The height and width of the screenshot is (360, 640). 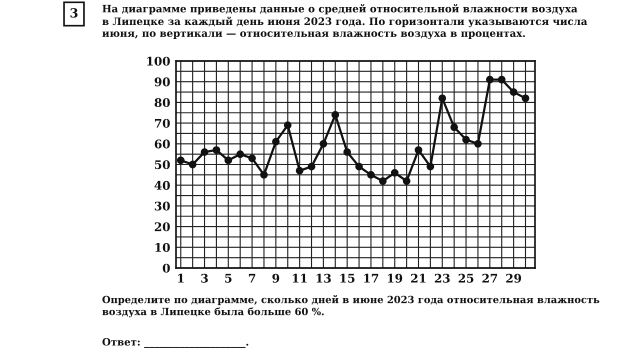 I want to click on y-tick-label: 20, so click(x=162, y=227).